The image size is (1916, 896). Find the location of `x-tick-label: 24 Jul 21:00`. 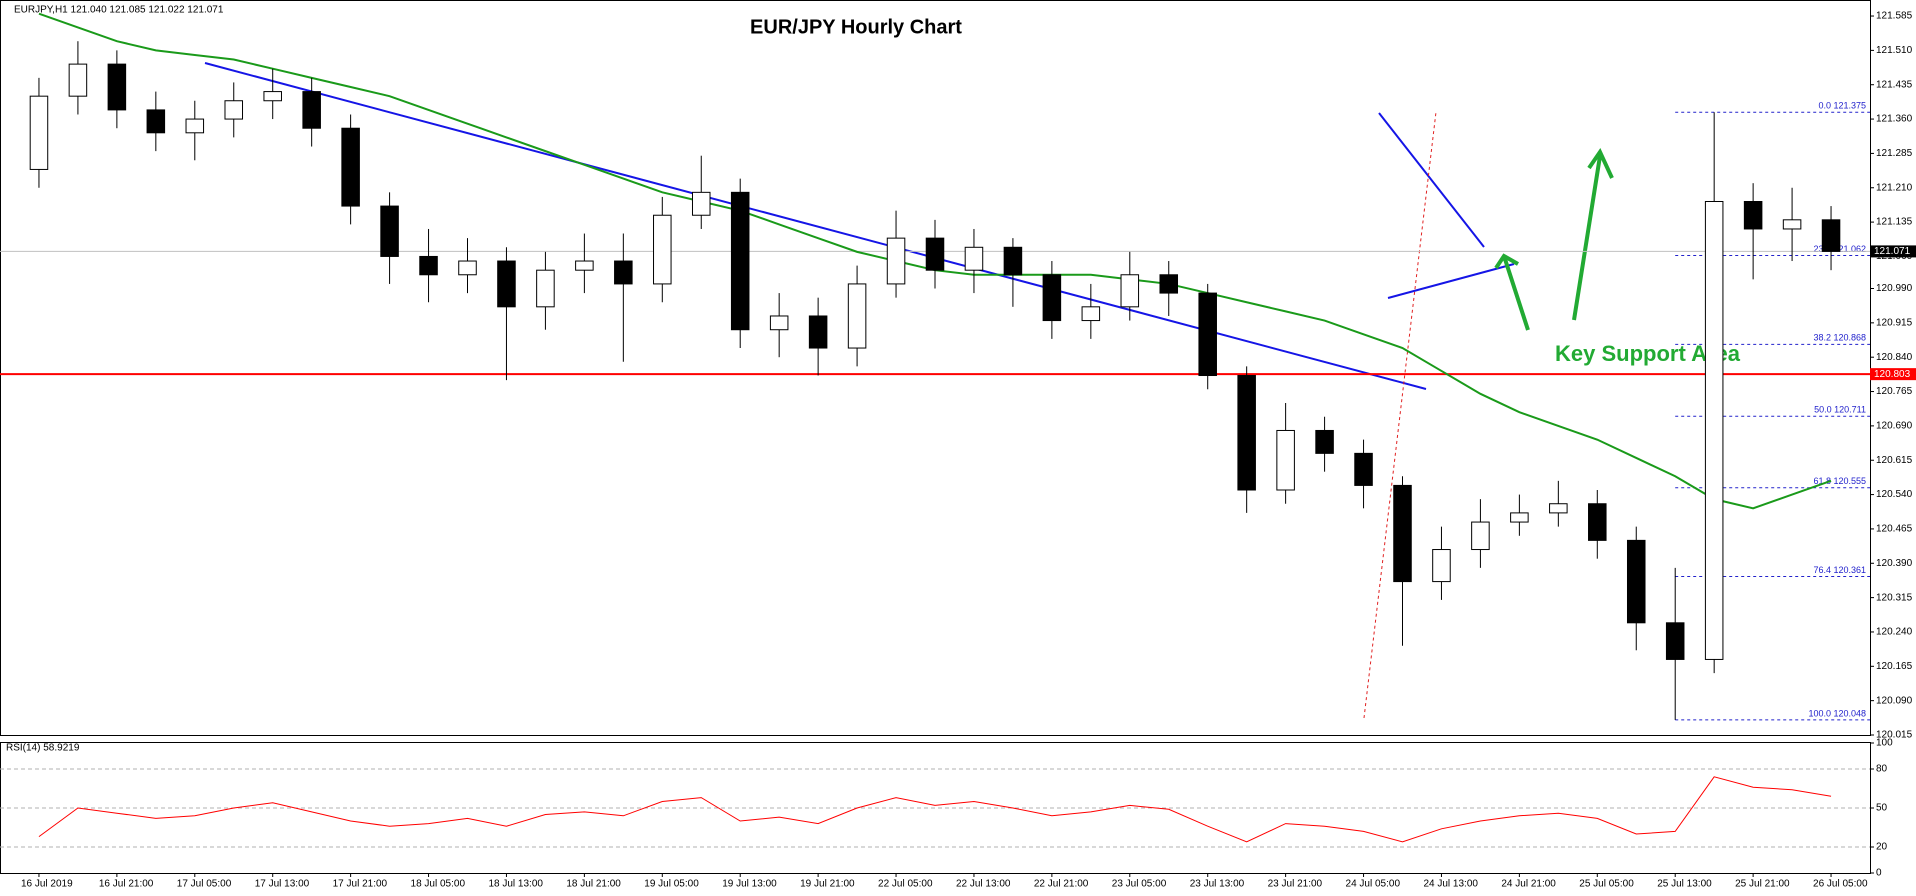

x-tick-label: 24 Jul 21:00 is located at coordinates (1528, 884).